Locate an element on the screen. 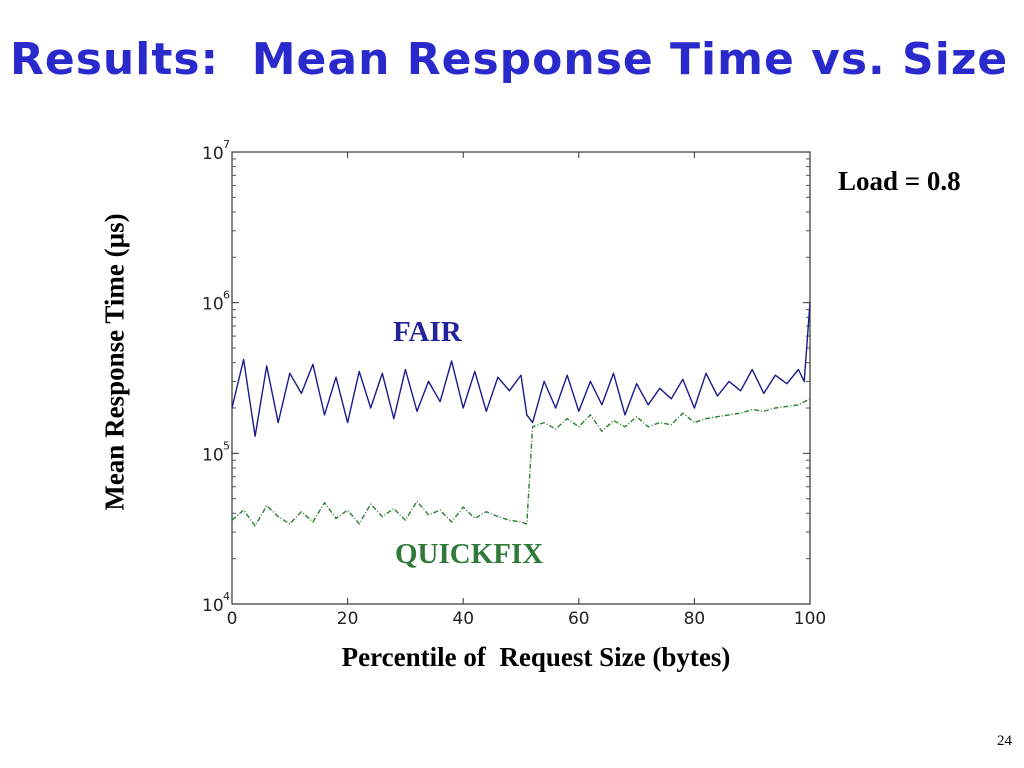 The height and width of the screenshot is (768, 1024). x-tick-label: 80 is located at coordinates (695, 619).